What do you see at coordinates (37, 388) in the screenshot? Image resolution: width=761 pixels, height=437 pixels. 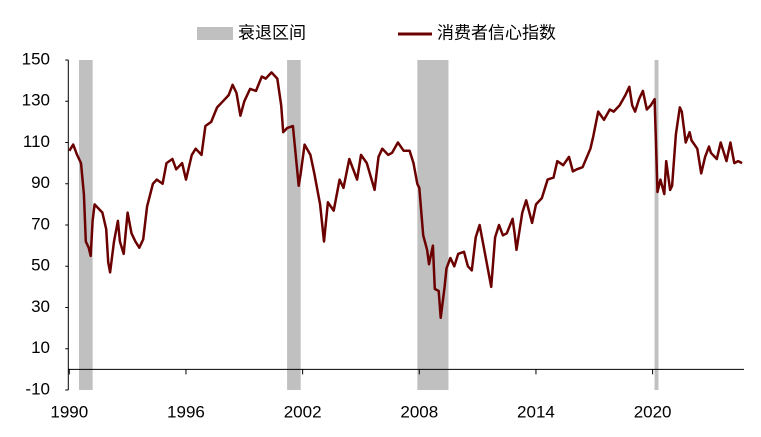 I see `y-tick-label: -10` at bounding box center [37, 388].